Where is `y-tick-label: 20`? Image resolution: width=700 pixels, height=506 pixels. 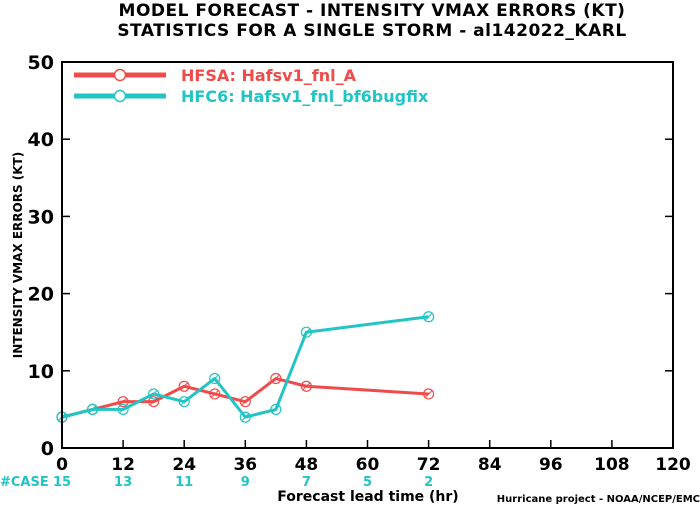
y-tick-label: 20 is located at coordinates (41, 295).